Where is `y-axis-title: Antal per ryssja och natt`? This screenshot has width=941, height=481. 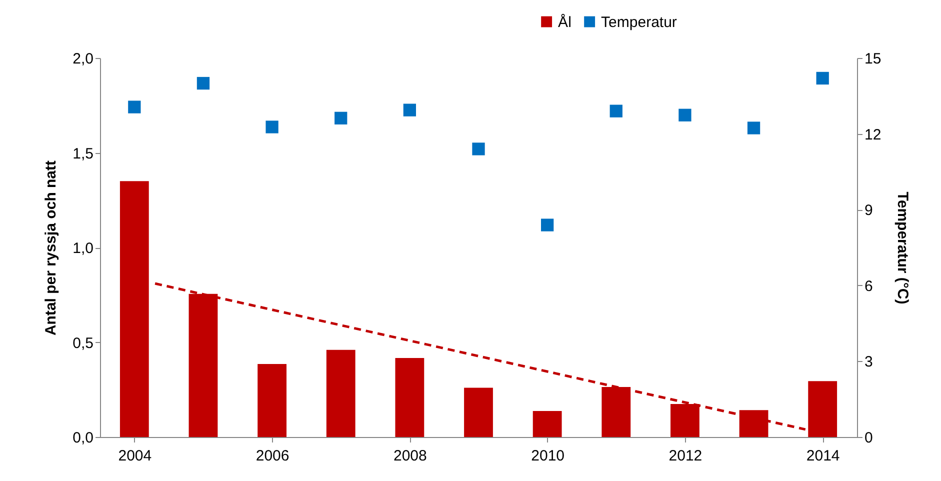
y-axis-title: Antal per ryssja och natt is located at coordinates (51, 248).